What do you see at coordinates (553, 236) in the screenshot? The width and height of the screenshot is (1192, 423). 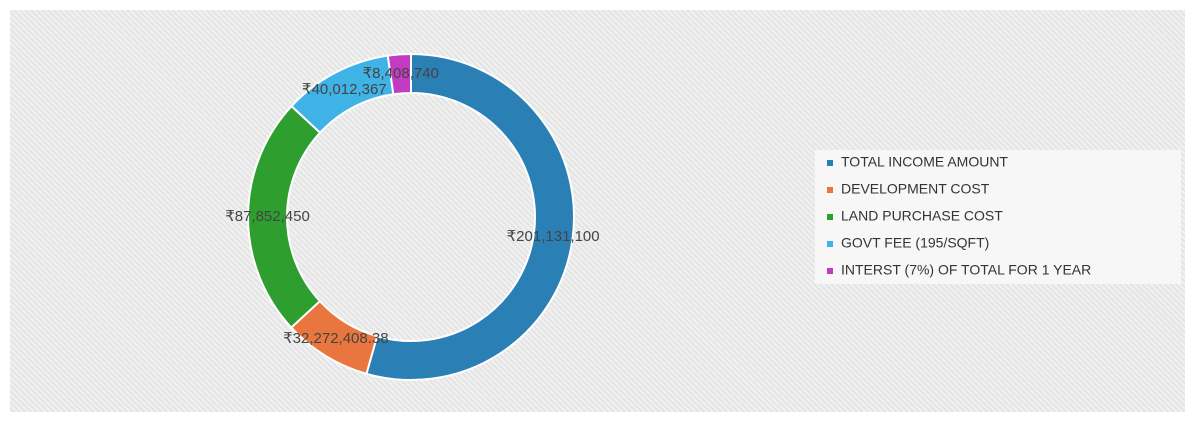 I see `data-label: ₹201,131,100` at bounding box center [553, 236].